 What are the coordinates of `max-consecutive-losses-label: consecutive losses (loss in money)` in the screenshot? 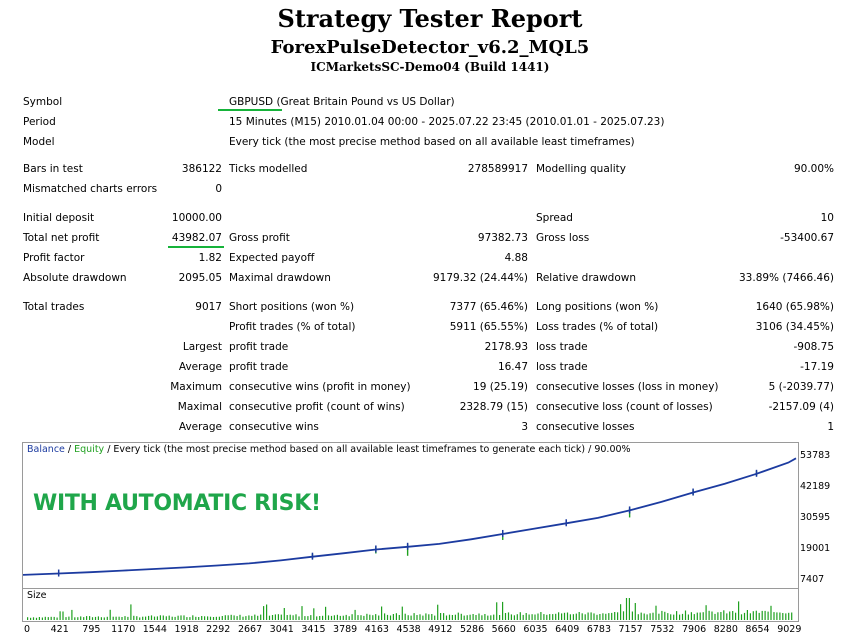 It's located at (627, 387).